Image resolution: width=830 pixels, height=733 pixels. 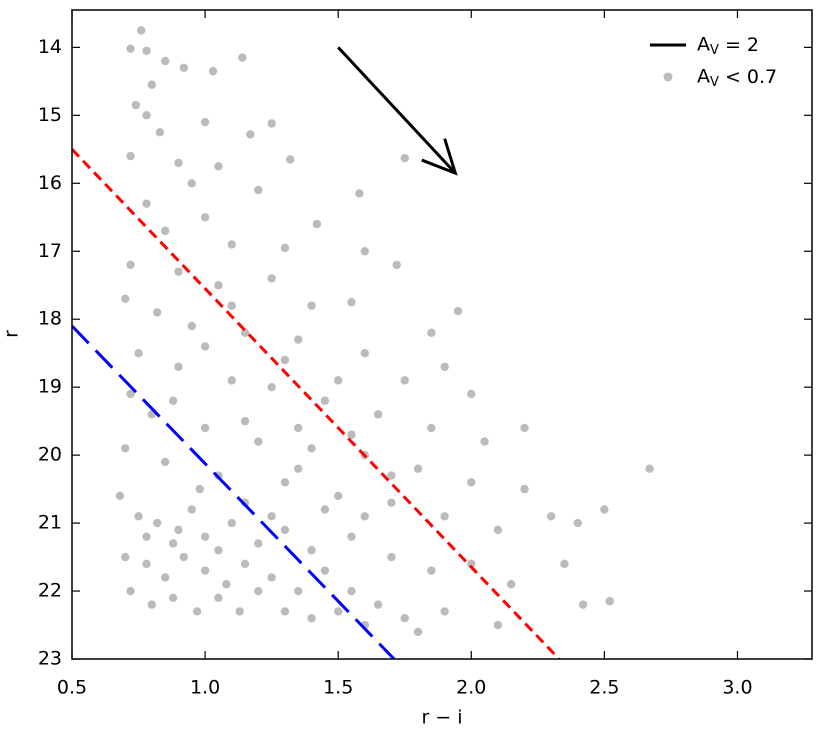 What do you see at coordinates (50, 659) in the screenshot?
I see `y-tick-label: 23` at bounding box center [50, 659].